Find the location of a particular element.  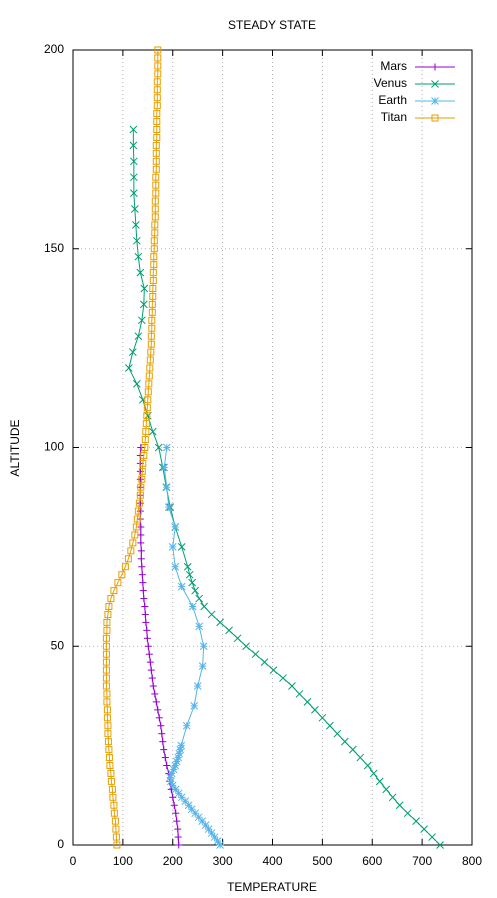

y-tick-label: 50 is located at coordinates (58, 645).